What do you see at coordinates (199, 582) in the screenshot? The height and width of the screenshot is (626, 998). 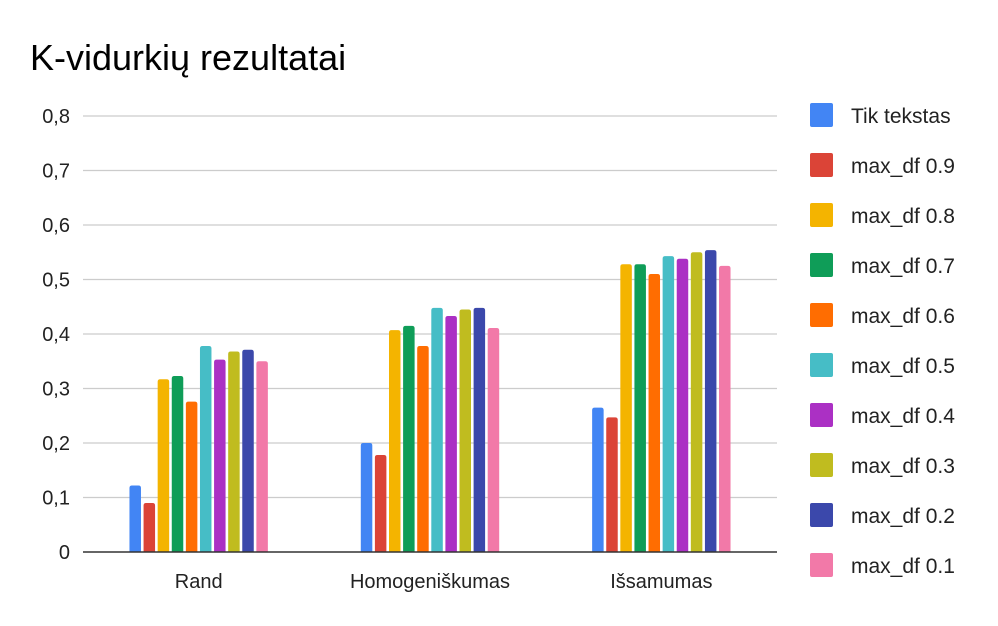 I see `x-tick-label: Rand` at bounding box center [199, 582].